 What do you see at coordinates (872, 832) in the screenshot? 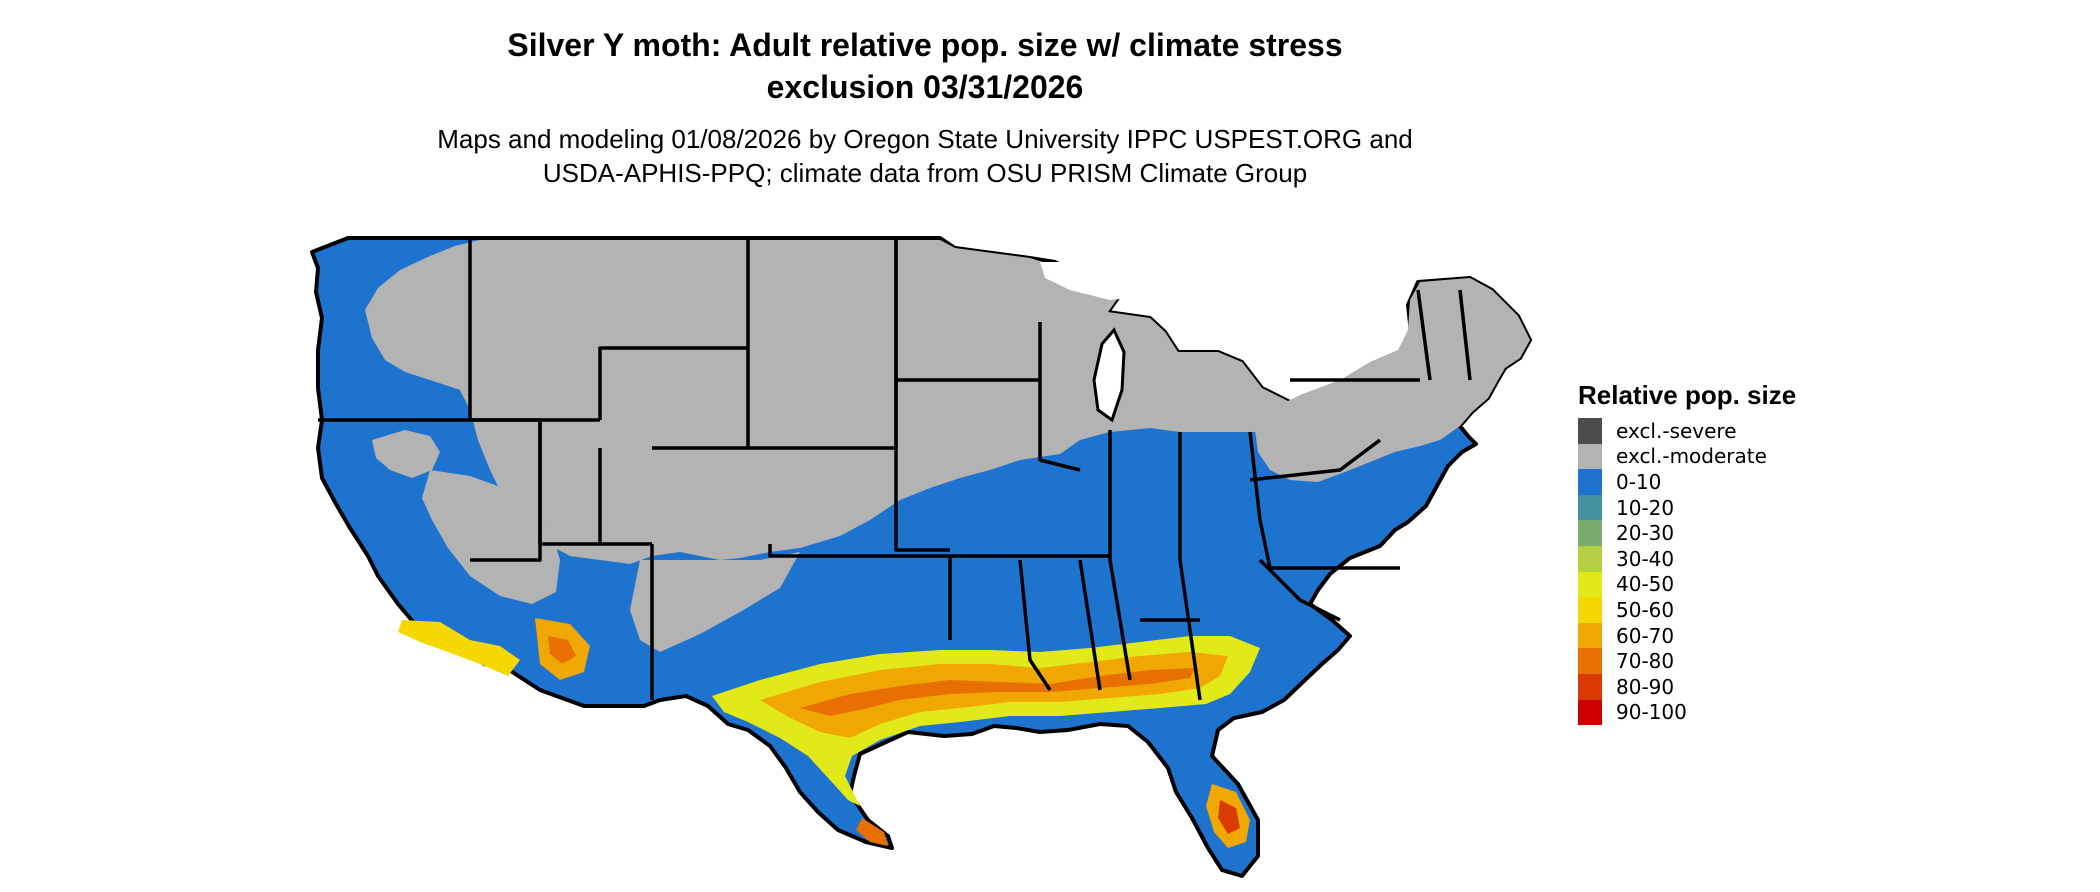
I see `texas-tip-hot` at bounding box center [872, 832].